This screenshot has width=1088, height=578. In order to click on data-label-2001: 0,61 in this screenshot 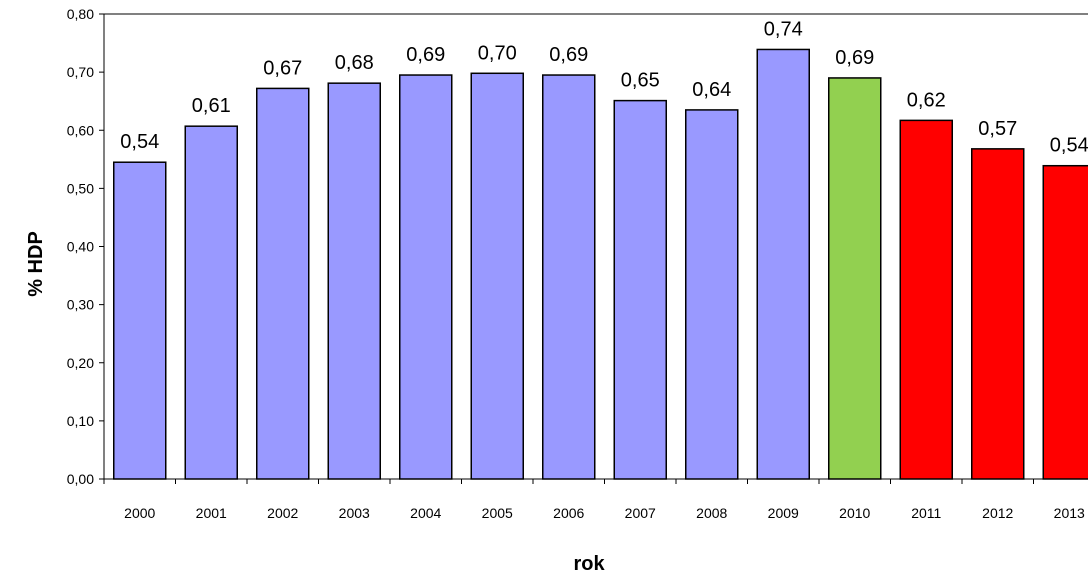, I will do `click(211, 106)`.